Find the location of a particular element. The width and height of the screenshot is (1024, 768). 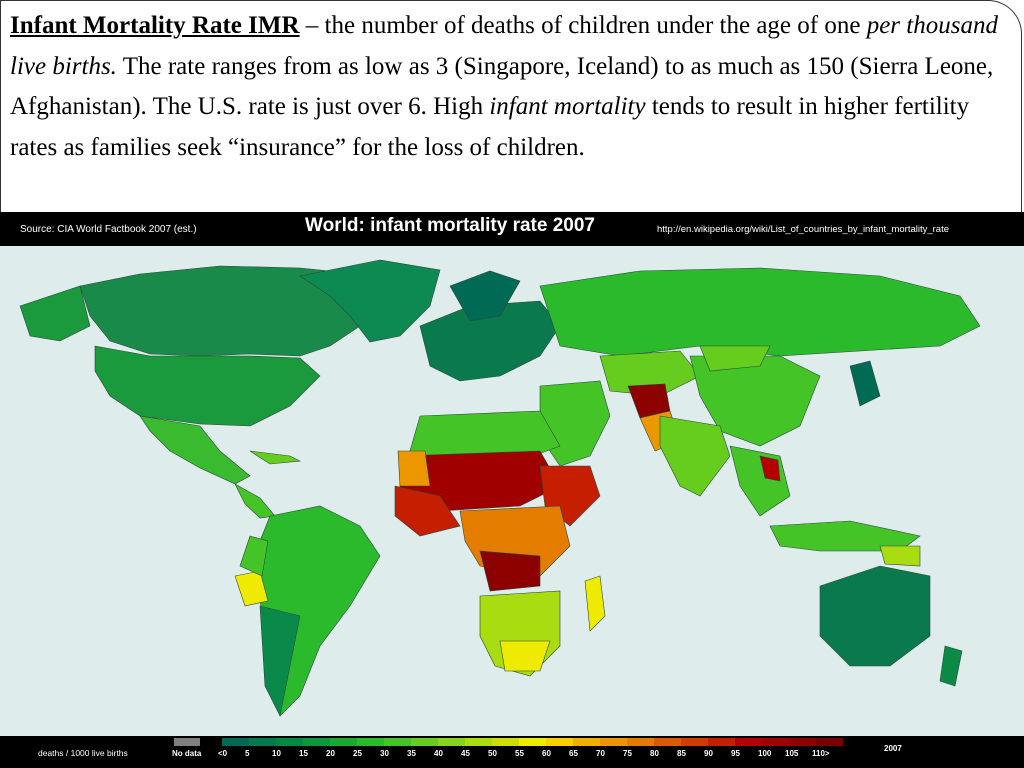

region-peru is located at coordinates (254, 556).